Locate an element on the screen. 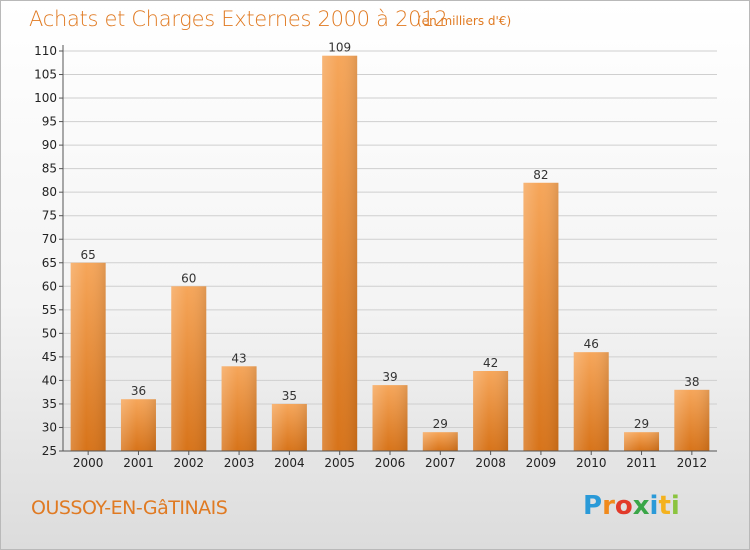 The image size is (750, 550). y-tick-label: 70 is located at coordinates (49, 239).